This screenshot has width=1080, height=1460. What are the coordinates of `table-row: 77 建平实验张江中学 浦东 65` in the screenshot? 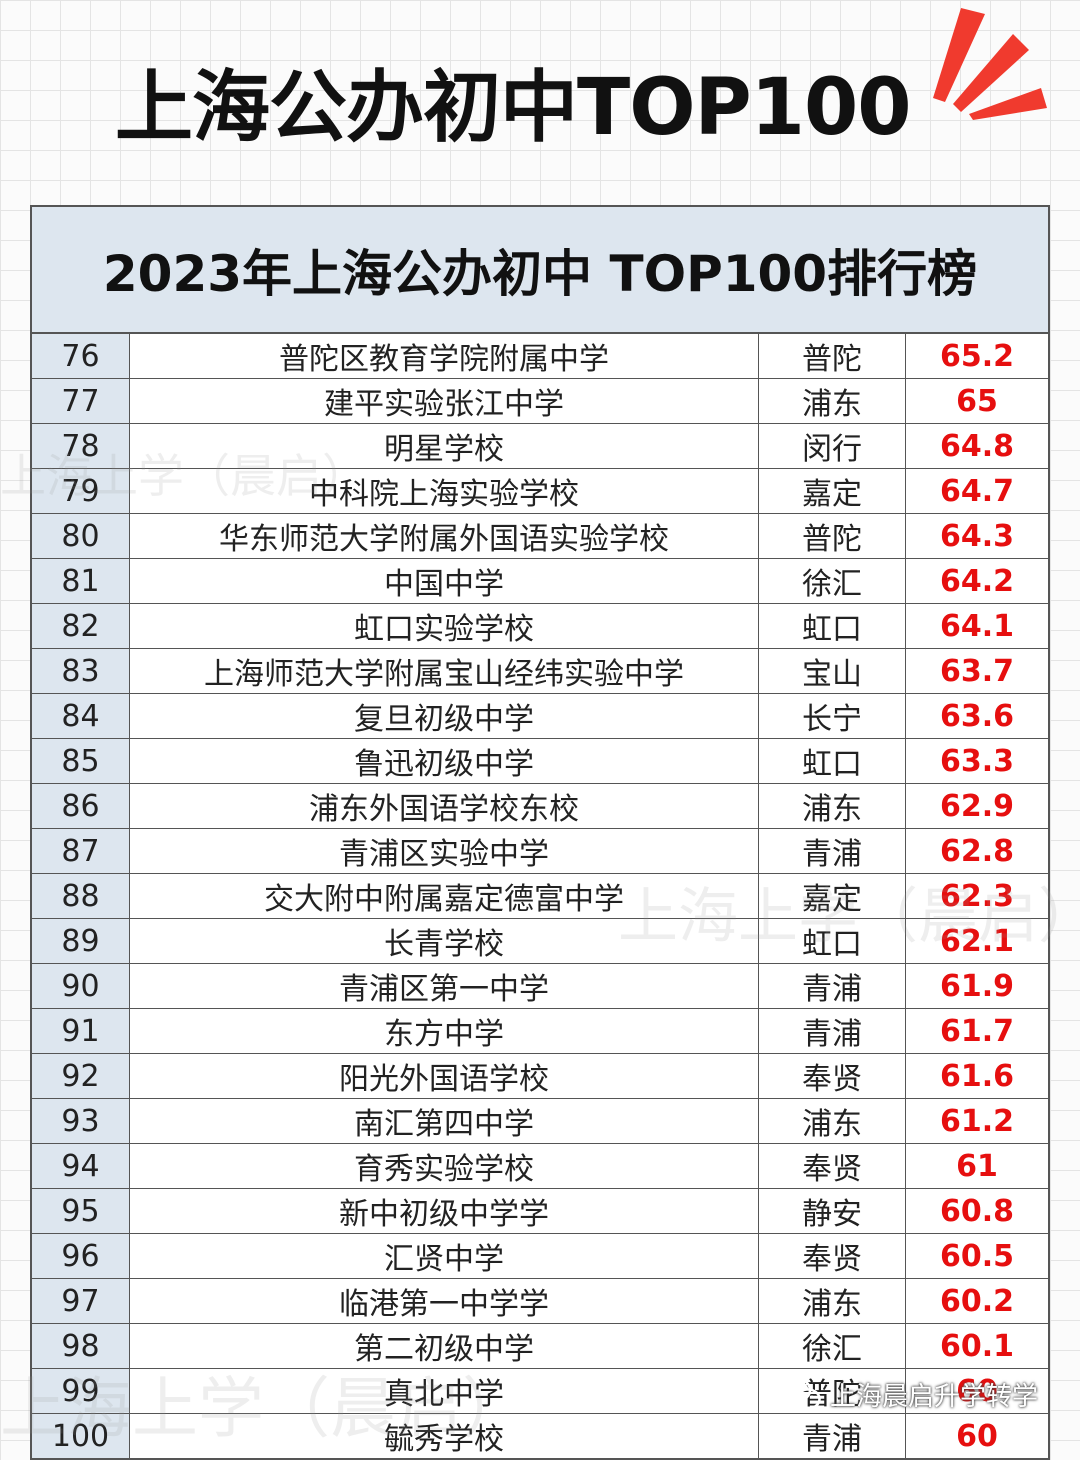 It's located at (540, 401).